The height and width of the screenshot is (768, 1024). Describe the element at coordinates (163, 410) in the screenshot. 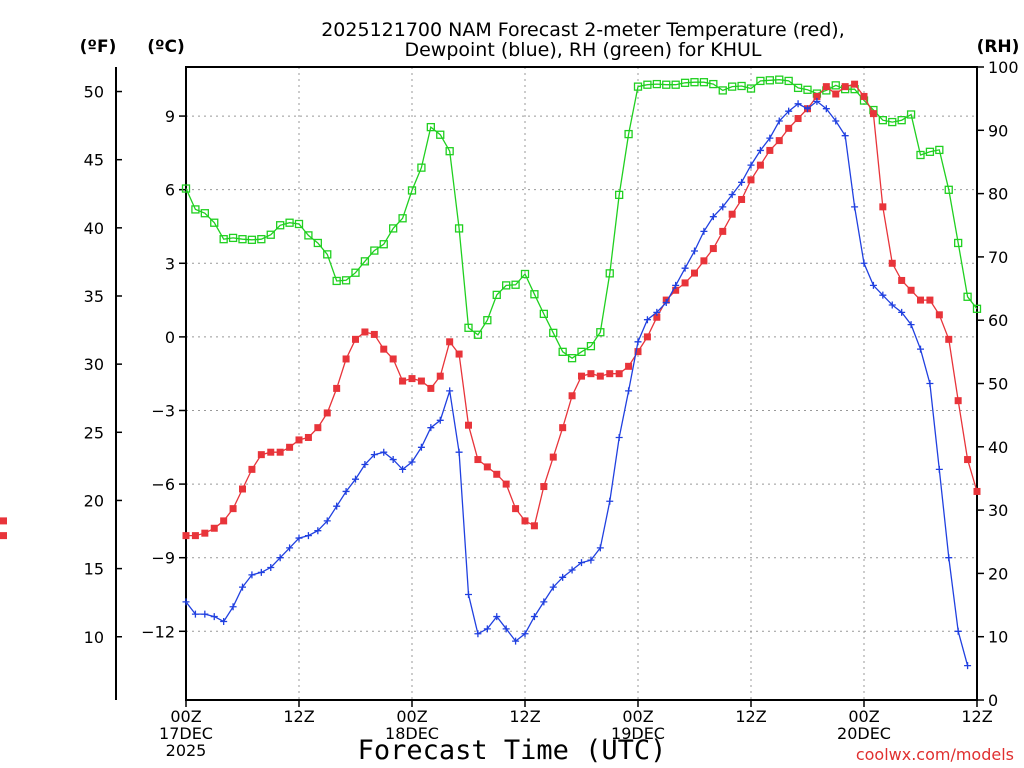

I see `celsius-tick-label: −3` at that location.